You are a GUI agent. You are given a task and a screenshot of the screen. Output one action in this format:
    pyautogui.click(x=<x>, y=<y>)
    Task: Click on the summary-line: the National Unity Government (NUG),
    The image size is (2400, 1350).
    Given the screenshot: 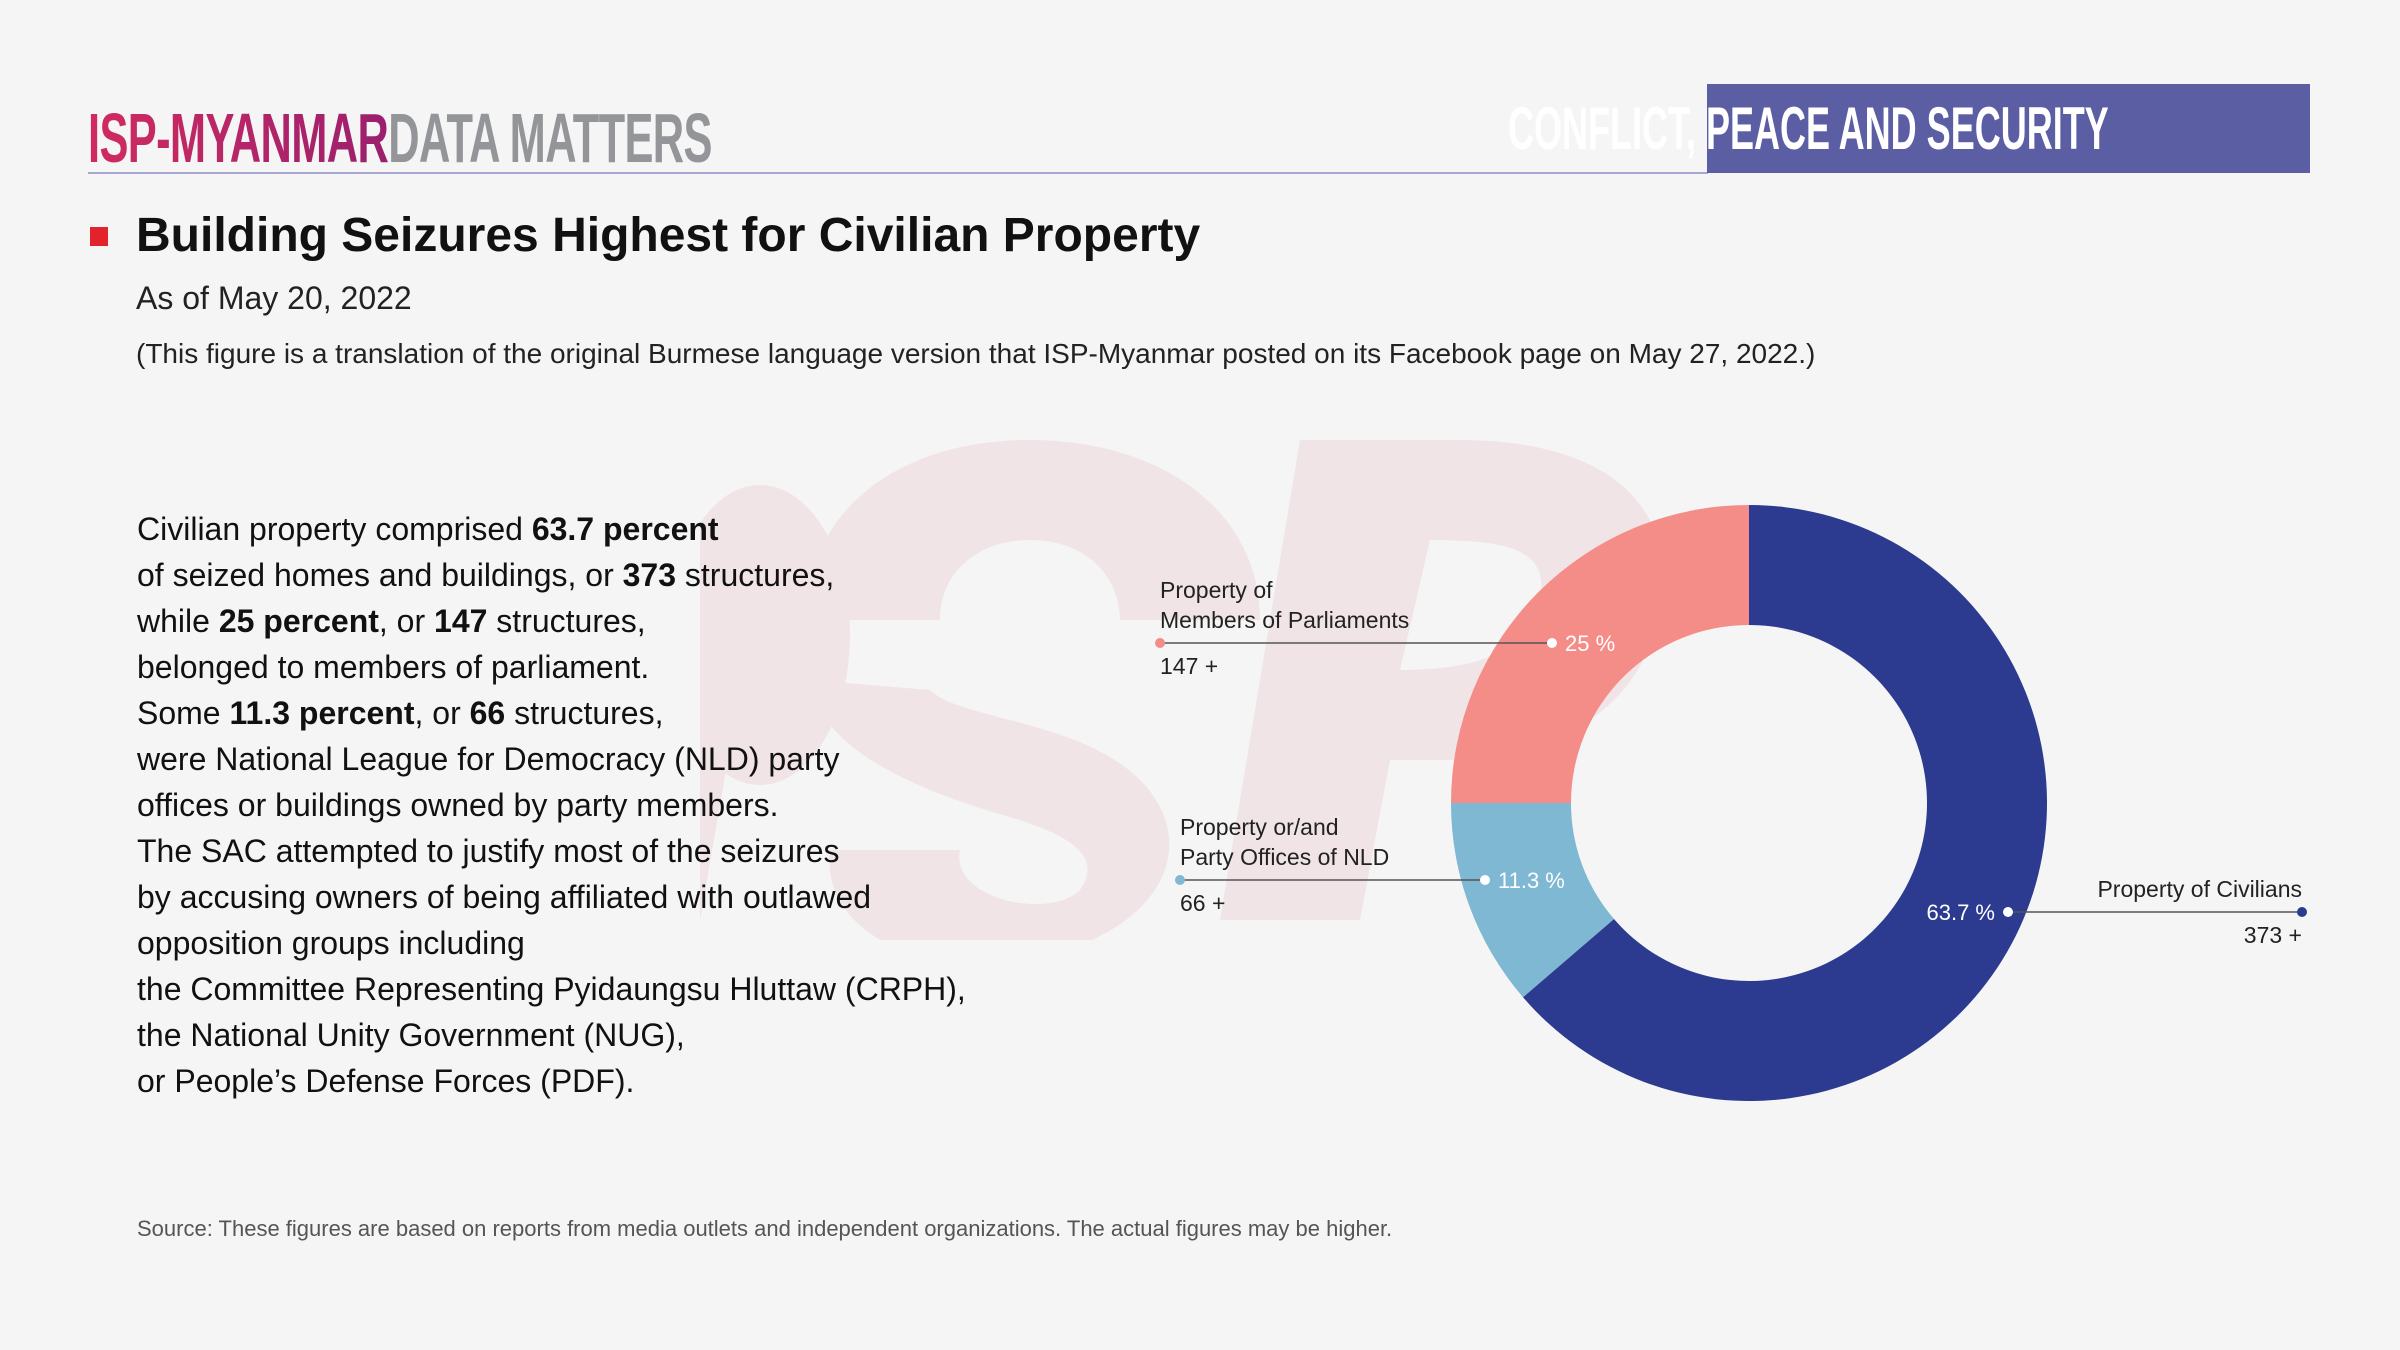 What is the action you would take?
    pyautogui.click(x=551, y=1035)
    